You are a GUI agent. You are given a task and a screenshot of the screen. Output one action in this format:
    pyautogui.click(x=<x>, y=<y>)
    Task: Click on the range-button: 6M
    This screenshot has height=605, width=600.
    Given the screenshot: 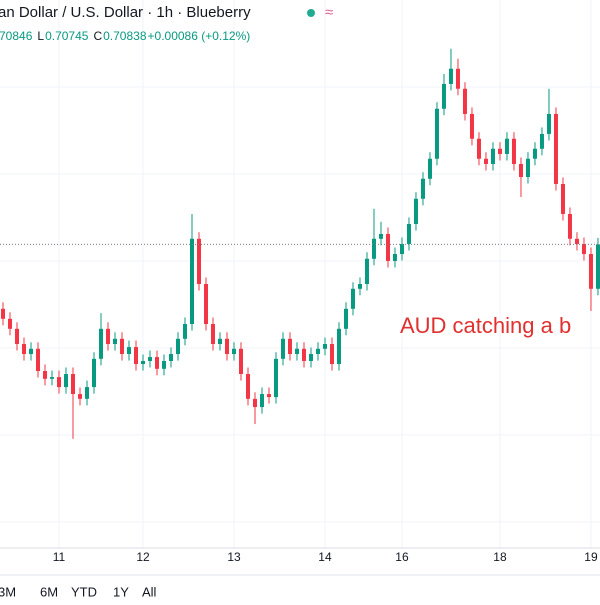 What is the action you would take?
    pyautogui.click(x=49, y=591)
    